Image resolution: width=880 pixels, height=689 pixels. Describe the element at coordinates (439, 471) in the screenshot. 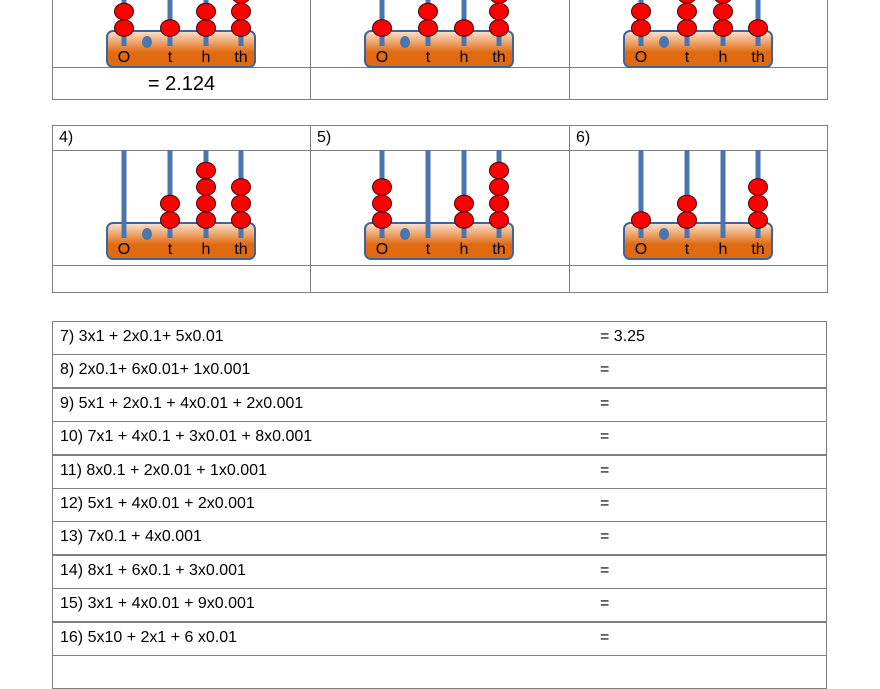

I see `question-row: 11) 8x0.1 + 2x0.01 + 1x0.001 =` at that location.